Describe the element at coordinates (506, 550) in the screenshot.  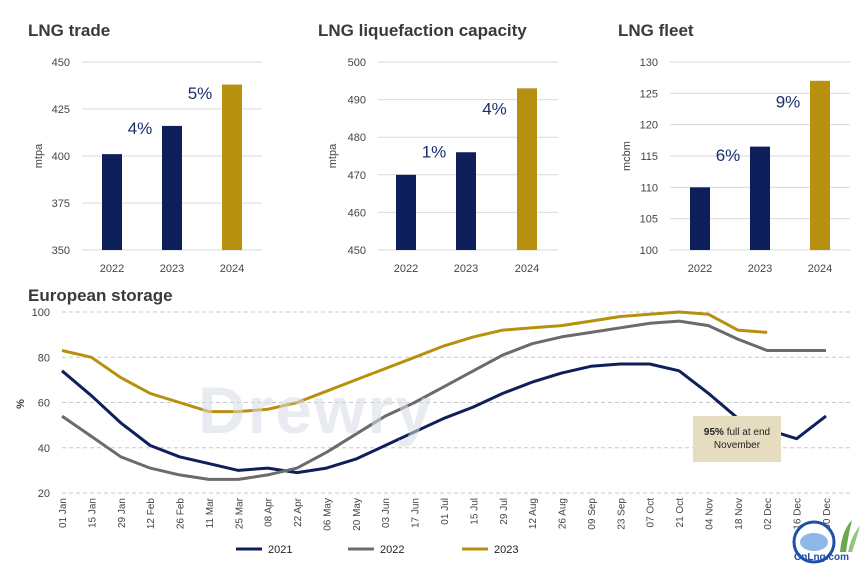
I see `legend-label-2023: 2023` at that location.